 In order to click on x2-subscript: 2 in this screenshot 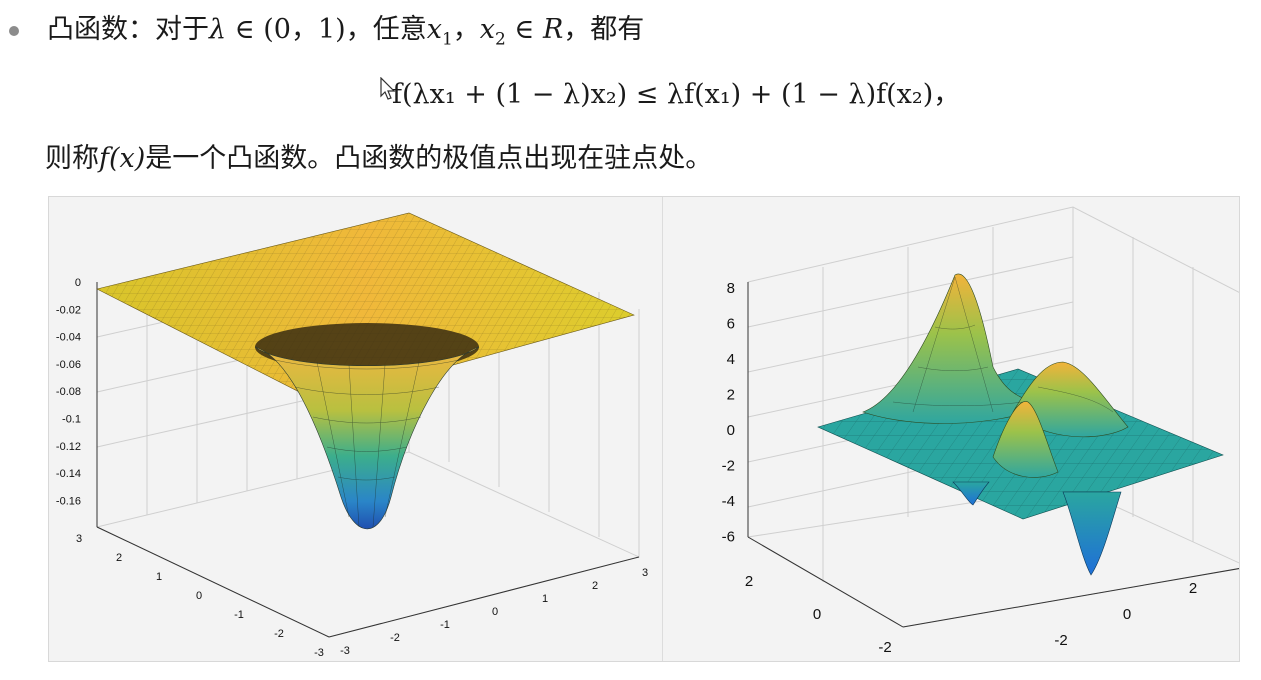, I will do `click(500, 39)`.